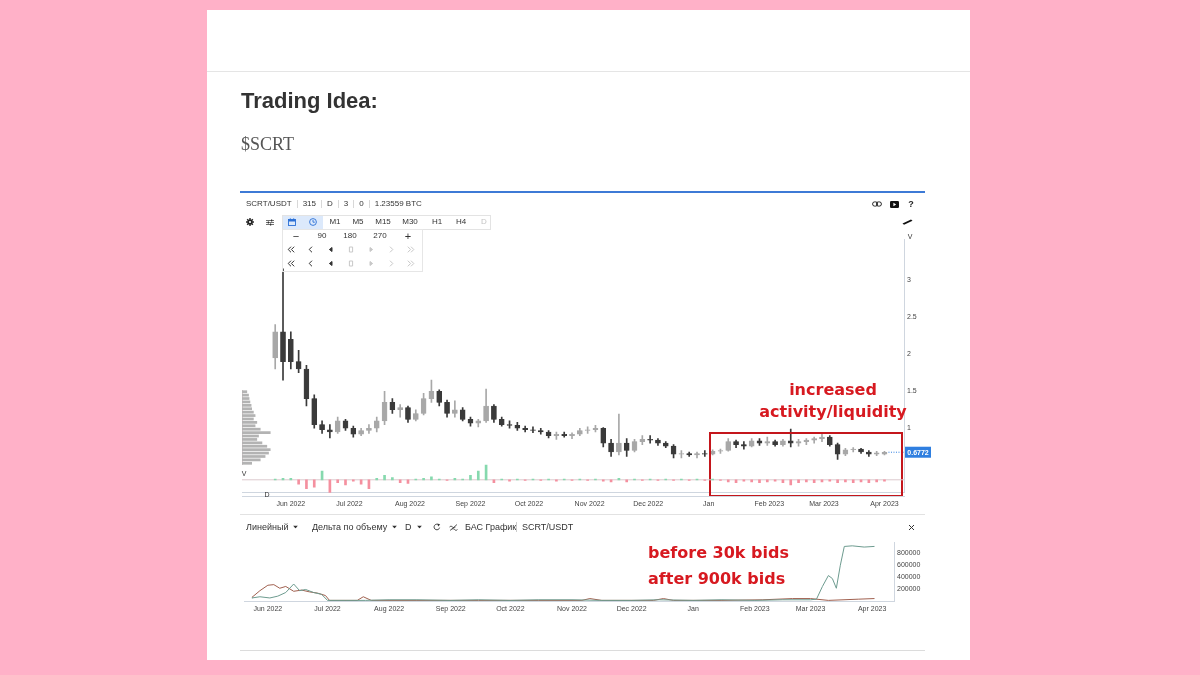 The width and height of the screenshot is (1200, 675). I want to click on annotation: 270, so click(380, 235).